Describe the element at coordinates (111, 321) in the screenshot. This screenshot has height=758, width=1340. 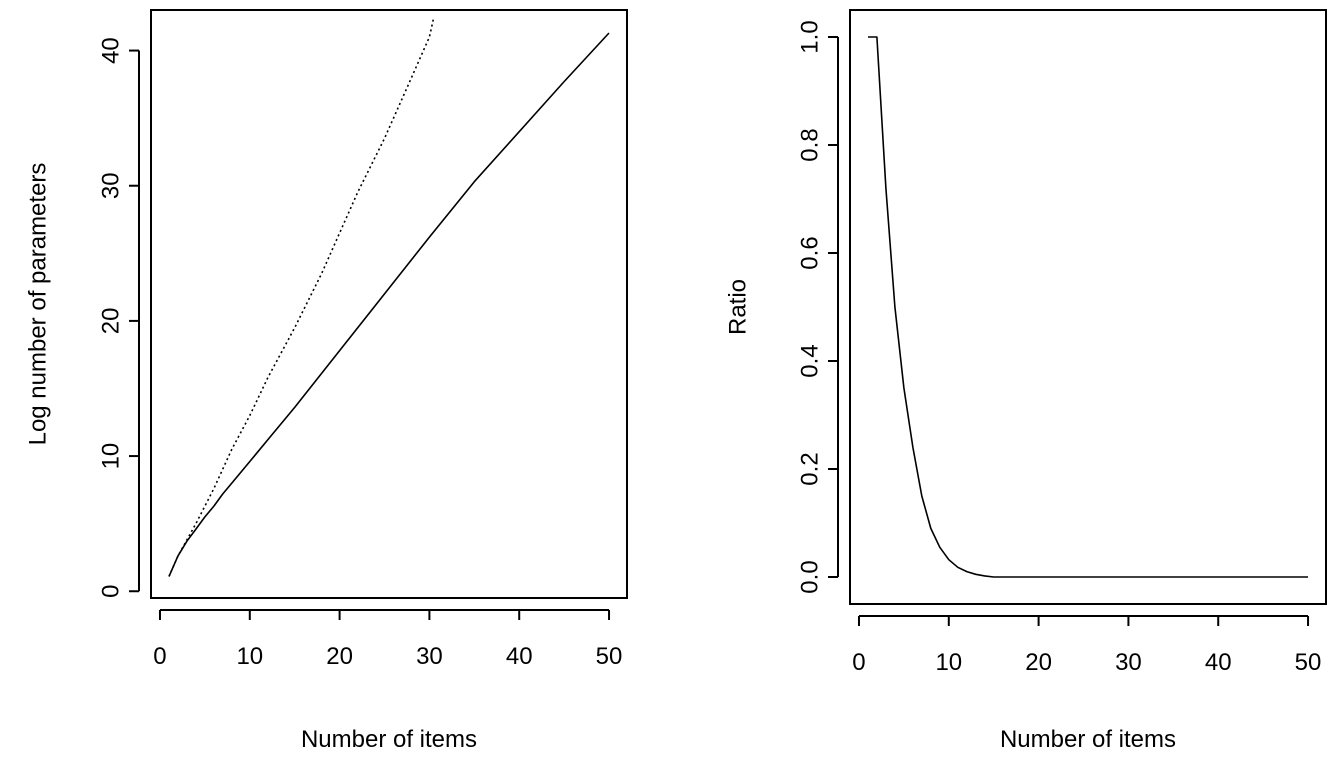
I see `y-tick-label: 20` at that location.